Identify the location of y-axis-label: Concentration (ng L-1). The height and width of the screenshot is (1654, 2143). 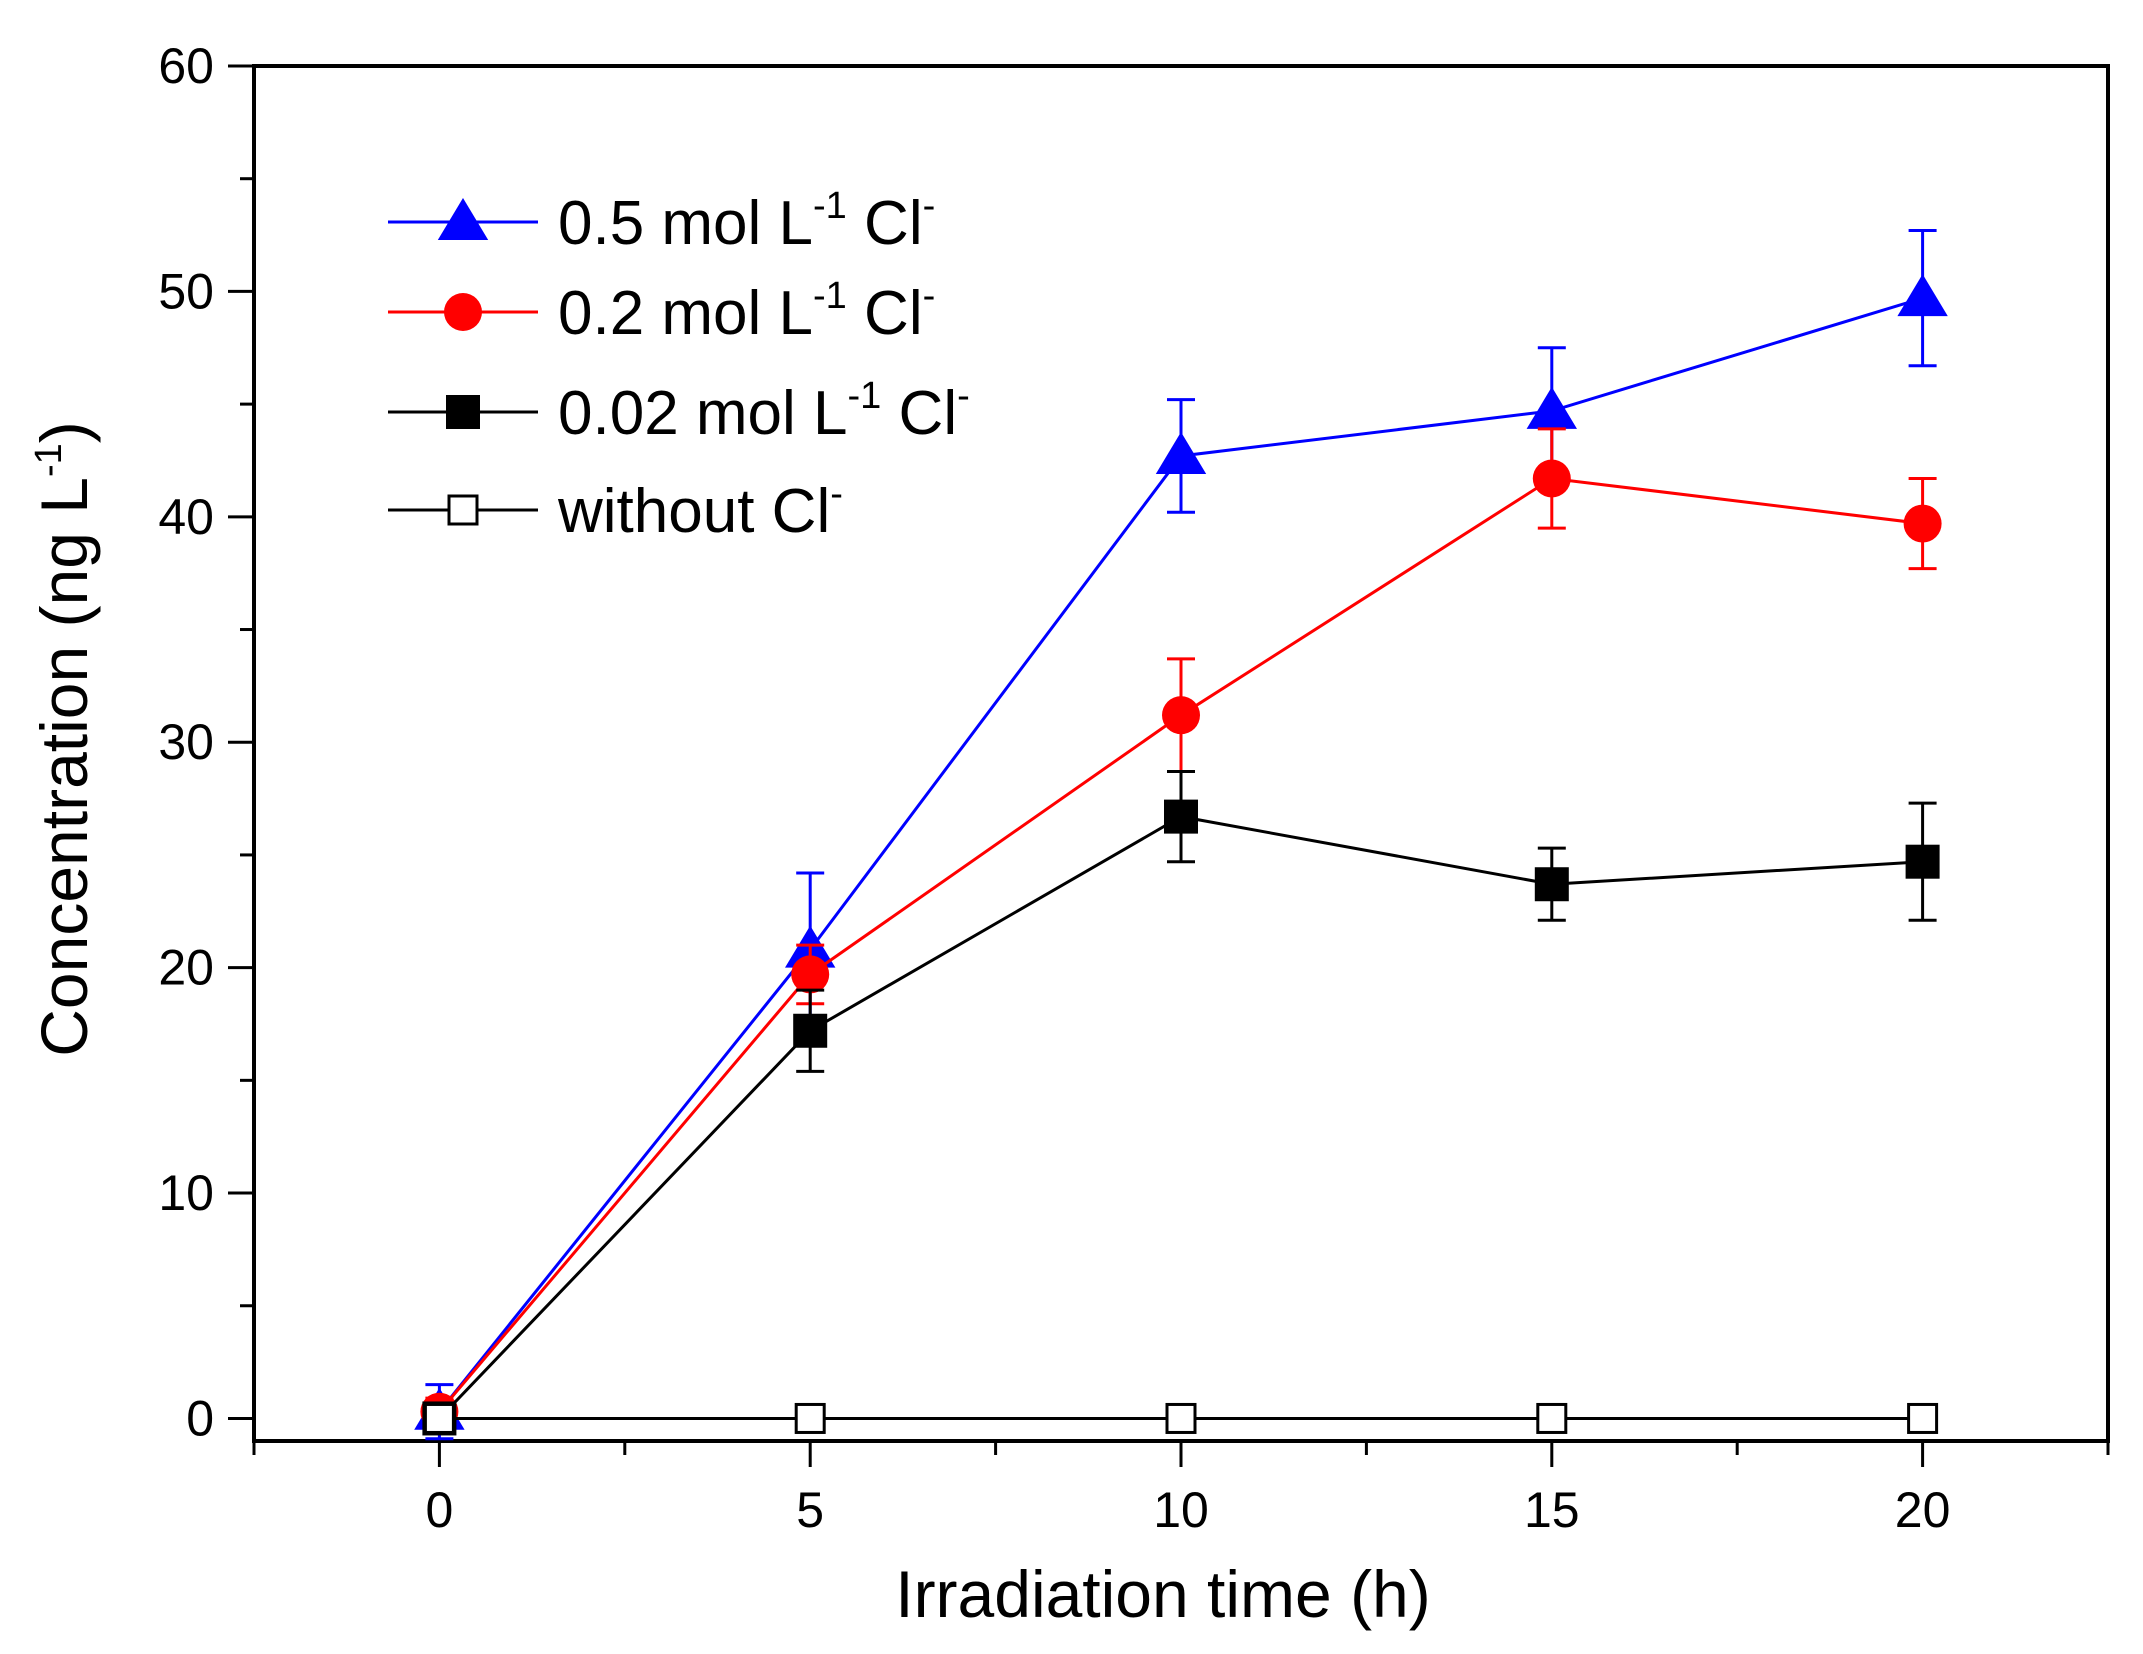
(64, 738).